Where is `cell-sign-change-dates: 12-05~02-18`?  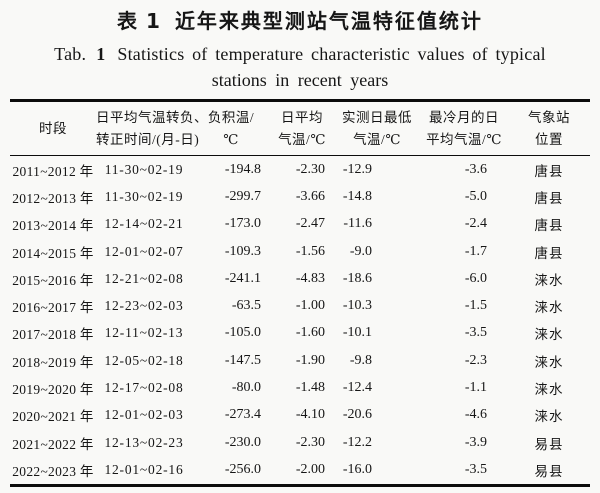 cell-sign-change-dates: 12-05~02-18 is located at coordinates (144, 360).